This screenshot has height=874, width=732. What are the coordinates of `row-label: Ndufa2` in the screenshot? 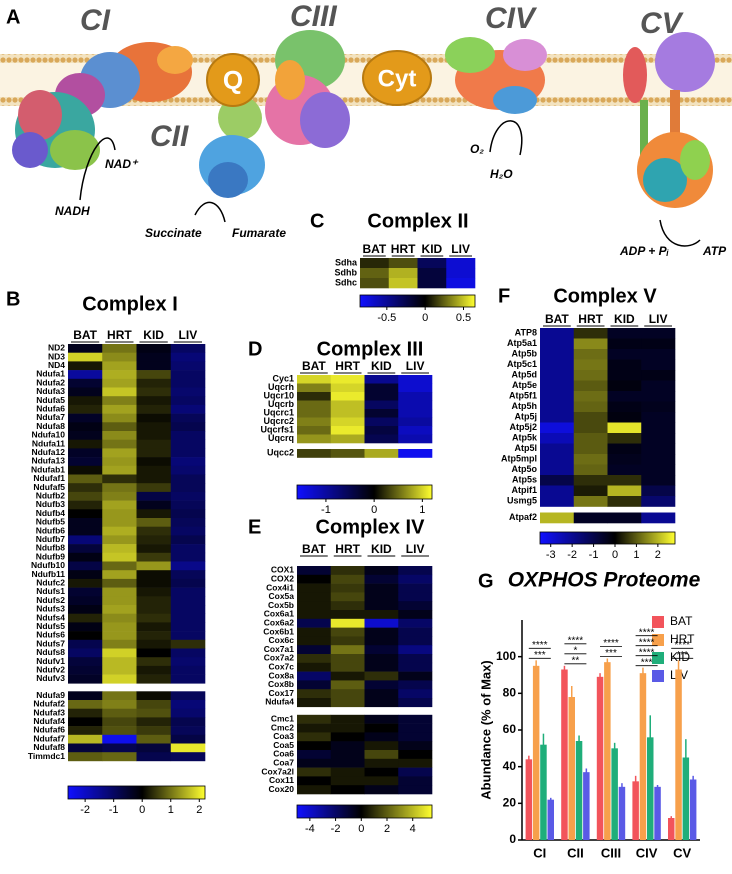 It's located at (50, 382).